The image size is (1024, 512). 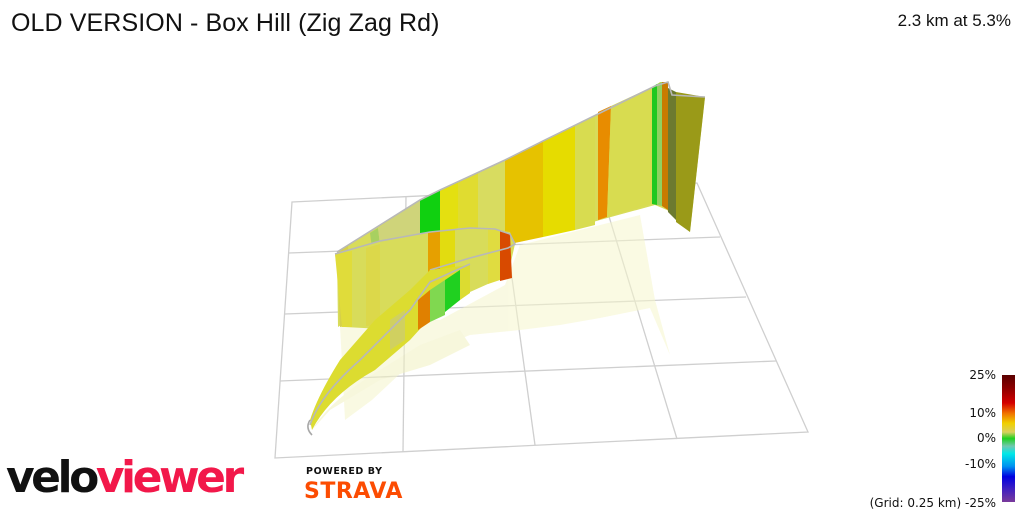 I want to click on legend-label-minus25-grid: (Grid: 0.25 km) -25%, so click(x=932, y=503).